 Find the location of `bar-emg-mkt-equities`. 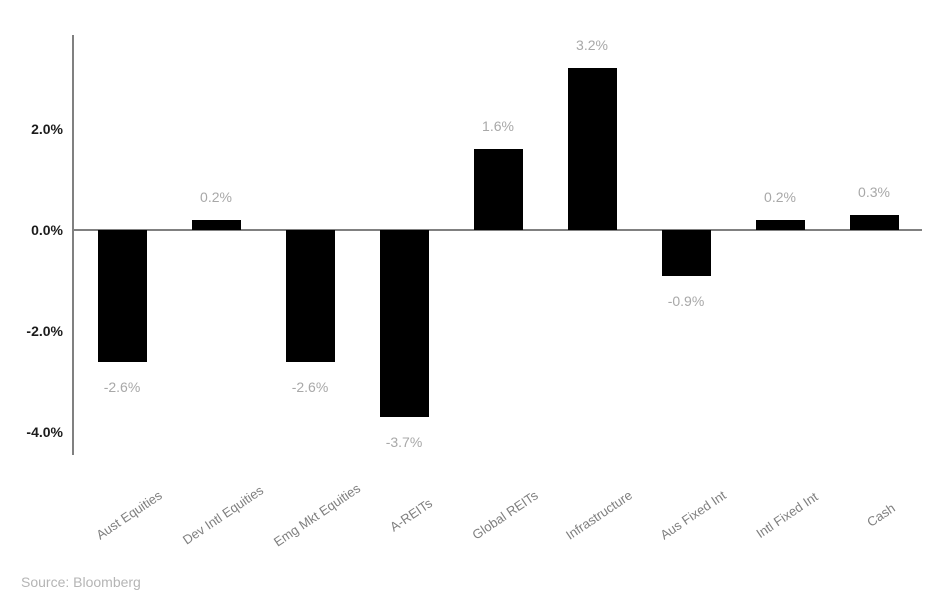

bar-emg-mkt-equities is located at coordinates (310, 296).